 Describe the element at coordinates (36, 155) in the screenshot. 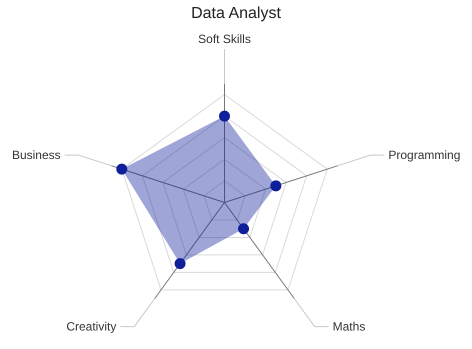

I see `spoke-label: Business` at that location.